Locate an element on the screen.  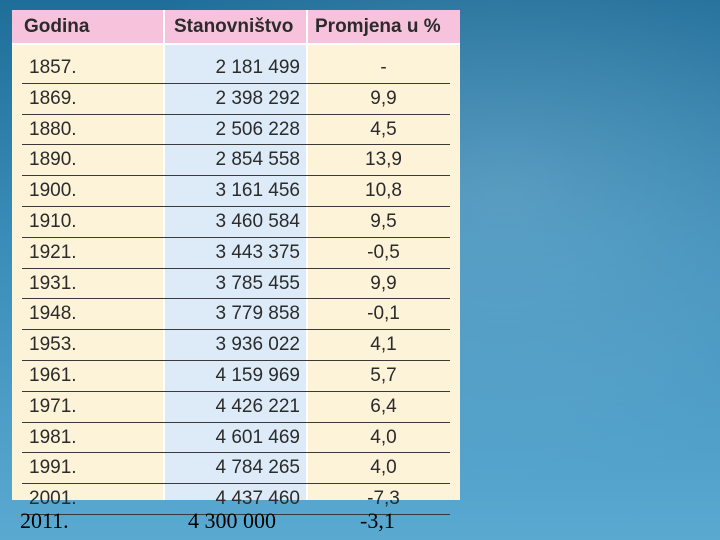
cell-year: 1953. is located at coordinates (53, 345).